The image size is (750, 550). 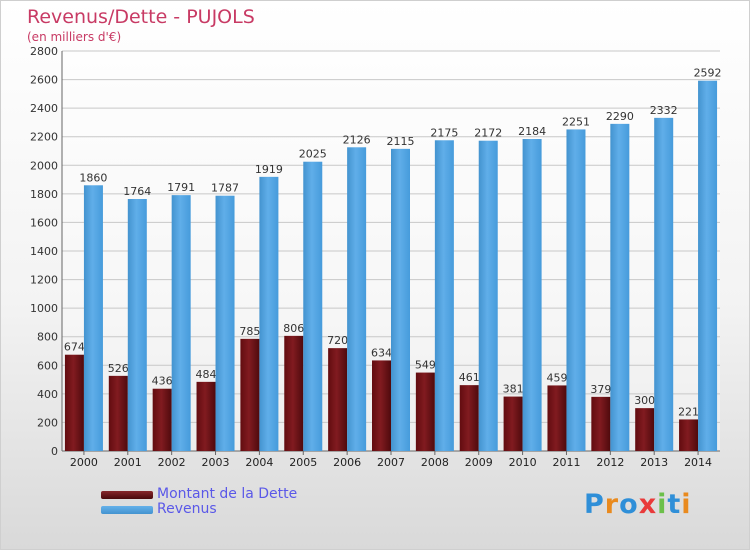 What do you see at coordinates (469, 377) in the screenshot?
I see `data-label-dette: 461` at bounding box center [469, 377].